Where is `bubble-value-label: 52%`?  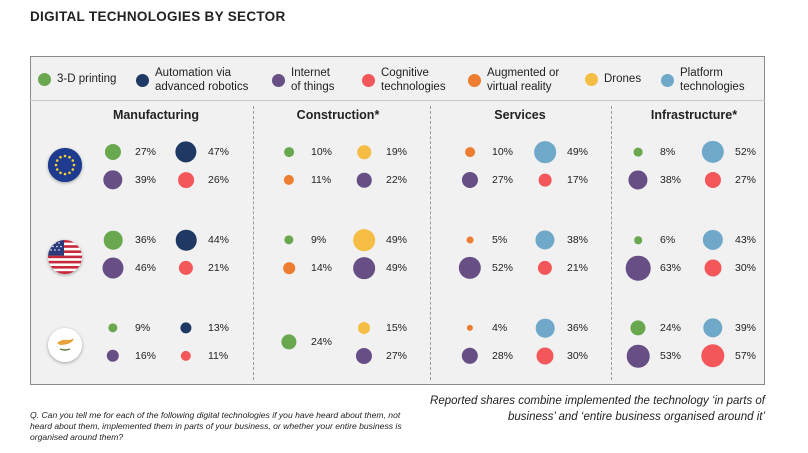 bubble-value-label: 52% is located at coordinates (503, 268).